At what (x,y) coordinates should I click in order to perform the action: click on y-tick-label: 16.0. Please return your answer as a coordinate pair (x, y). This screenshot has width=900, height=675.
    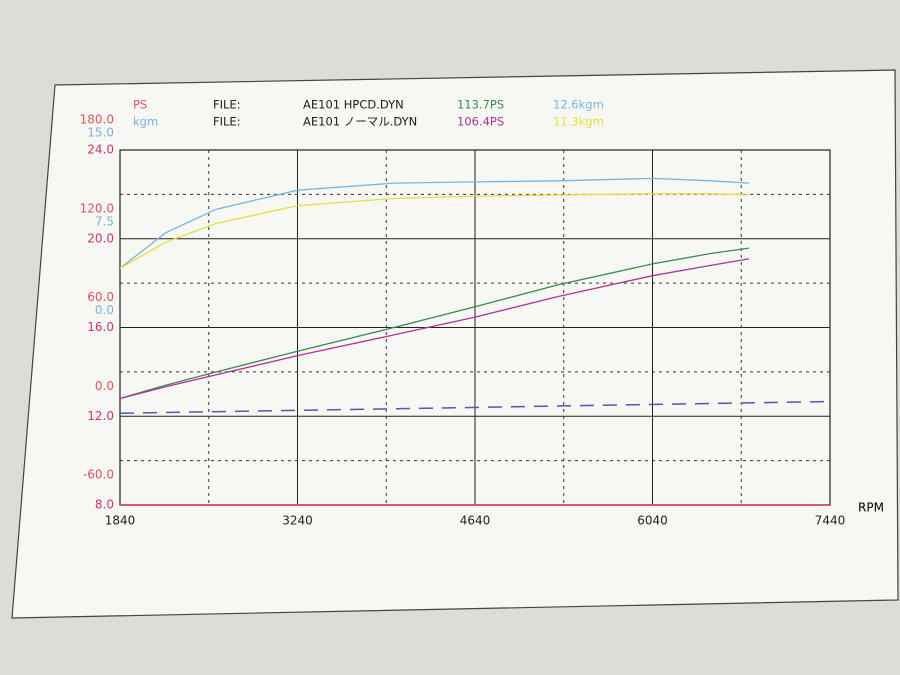
    Looking at the image, I should click on (100, 327).